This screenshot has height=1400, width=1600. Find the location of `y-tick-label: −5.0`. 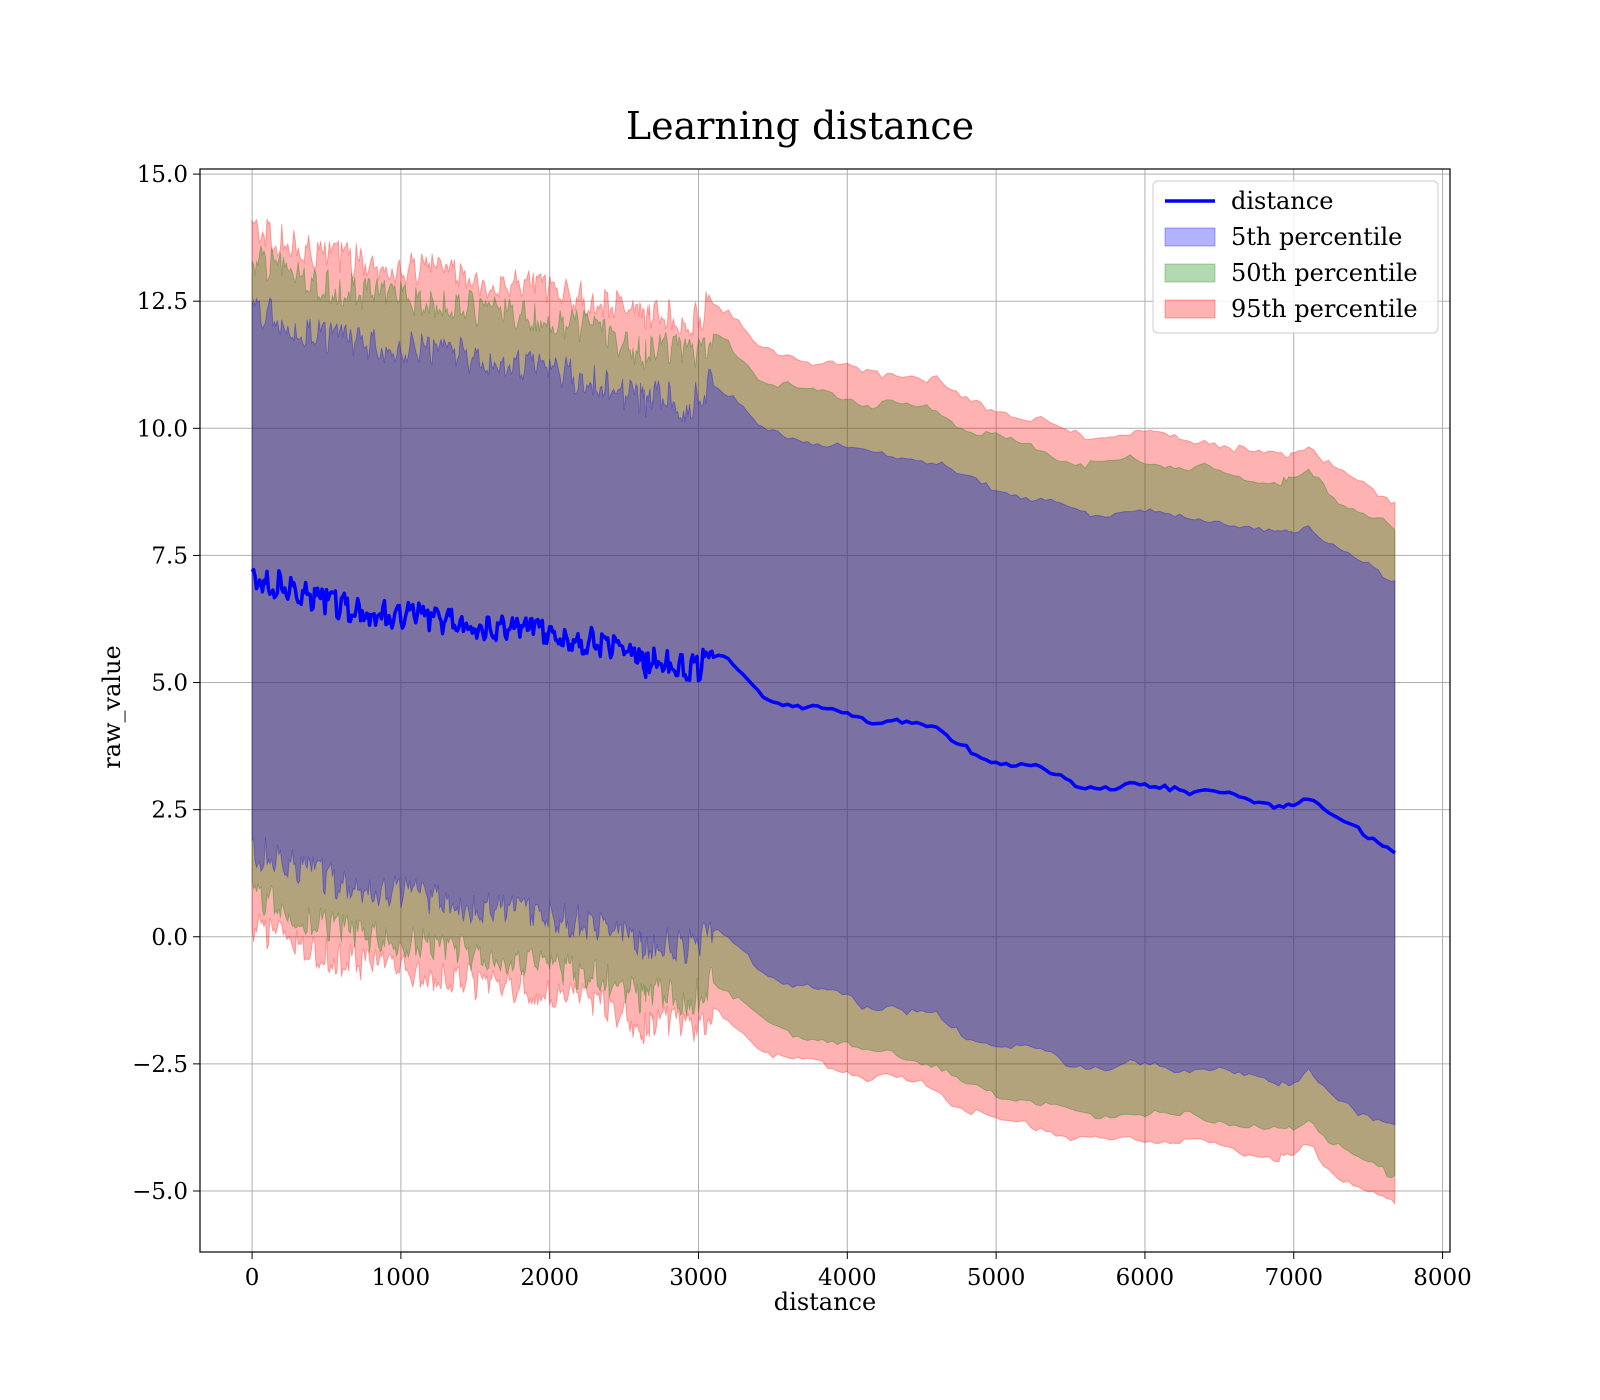

y-tick-label: −5.0 is located at coordinates (160, 1192).